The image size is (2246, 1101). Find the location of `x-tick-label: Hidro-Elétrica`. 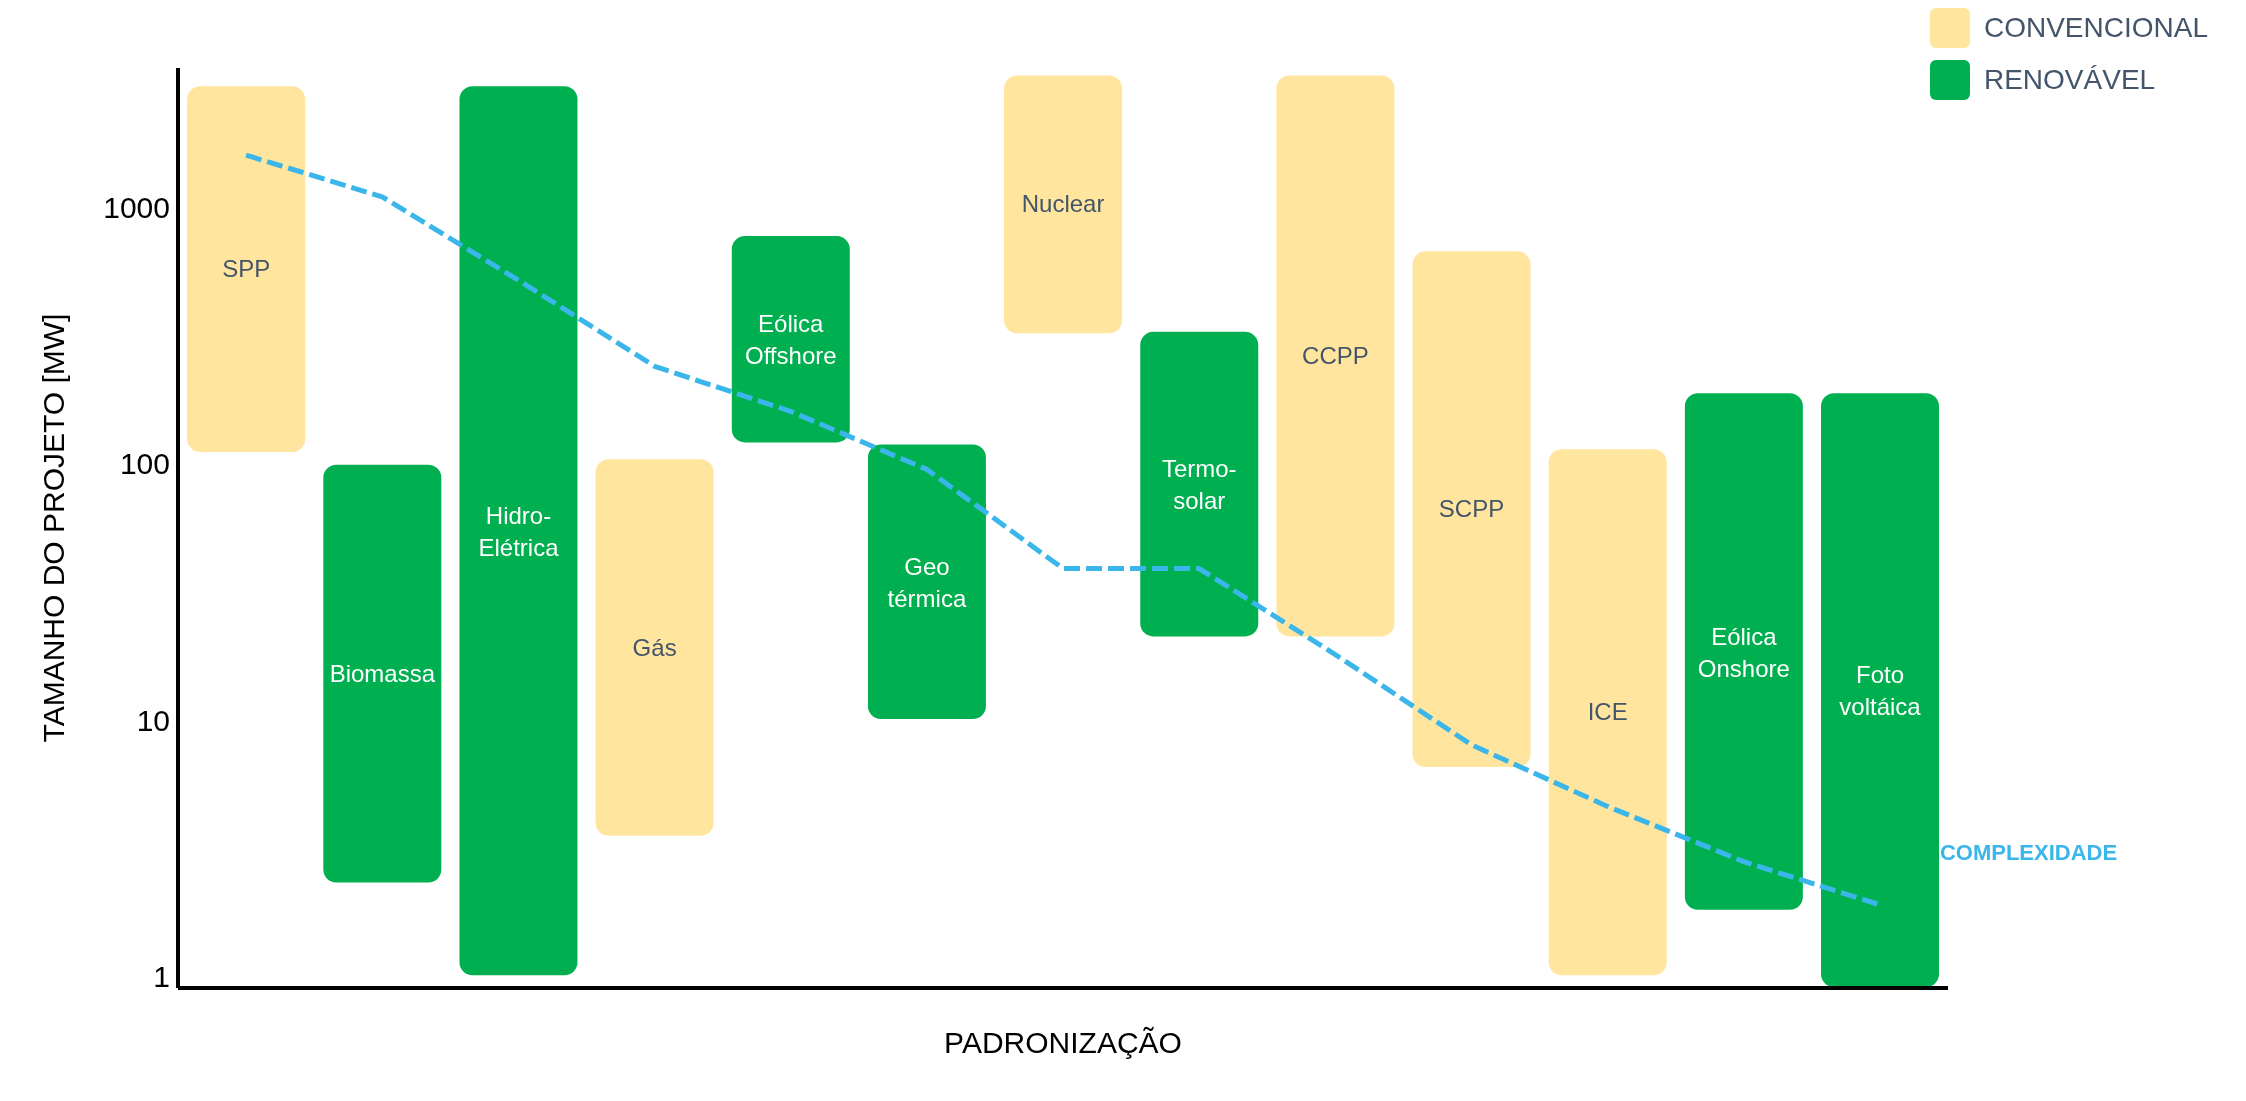

x-tick-label: Hidro-Elétrica is located at coordinates (519, 531).